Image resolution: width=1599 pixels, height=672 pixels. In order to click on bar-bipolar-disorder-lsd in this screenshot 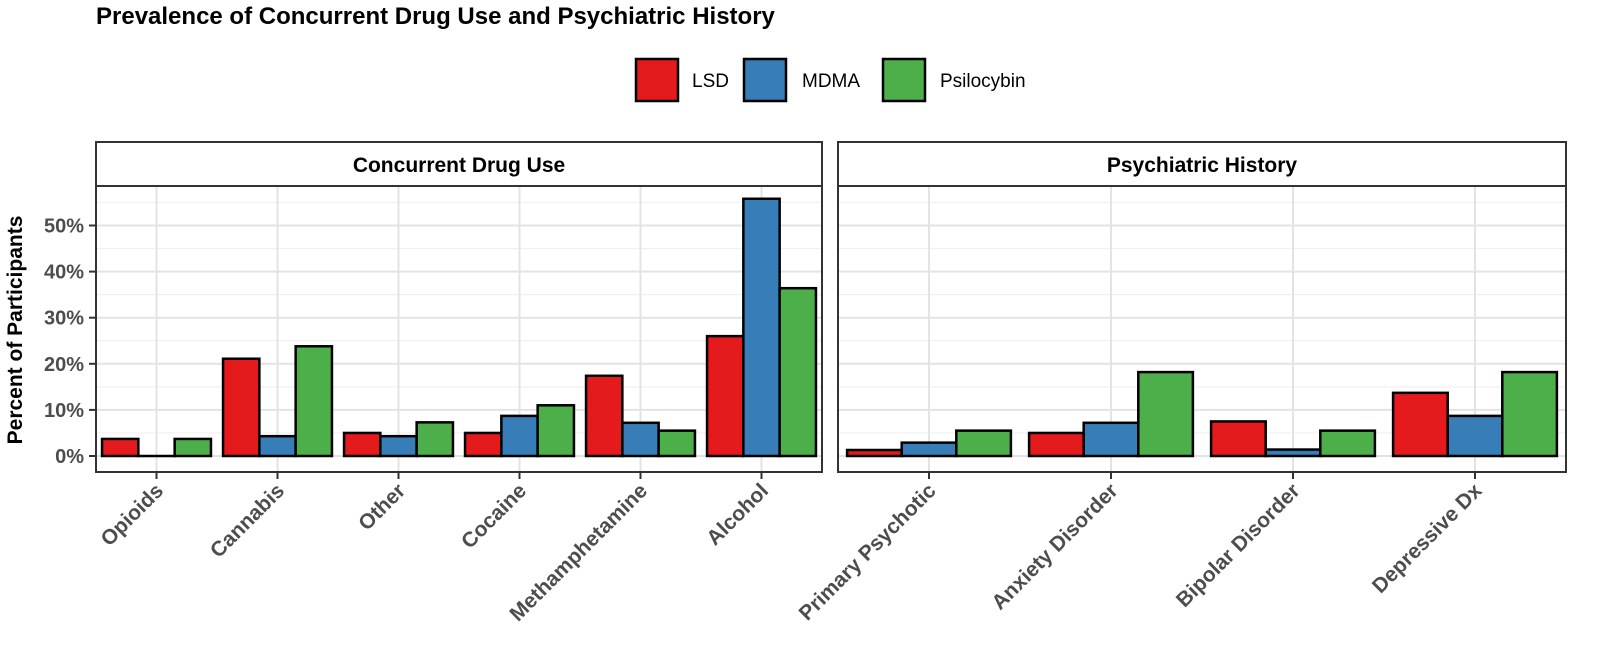, I will do `click(1238, 439)`.